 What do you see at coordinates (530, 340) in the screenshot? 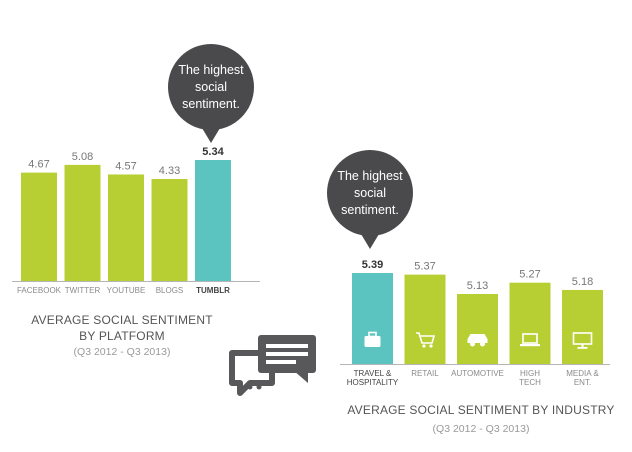
I see `laptop-icon` at bounding box center [530, 340].